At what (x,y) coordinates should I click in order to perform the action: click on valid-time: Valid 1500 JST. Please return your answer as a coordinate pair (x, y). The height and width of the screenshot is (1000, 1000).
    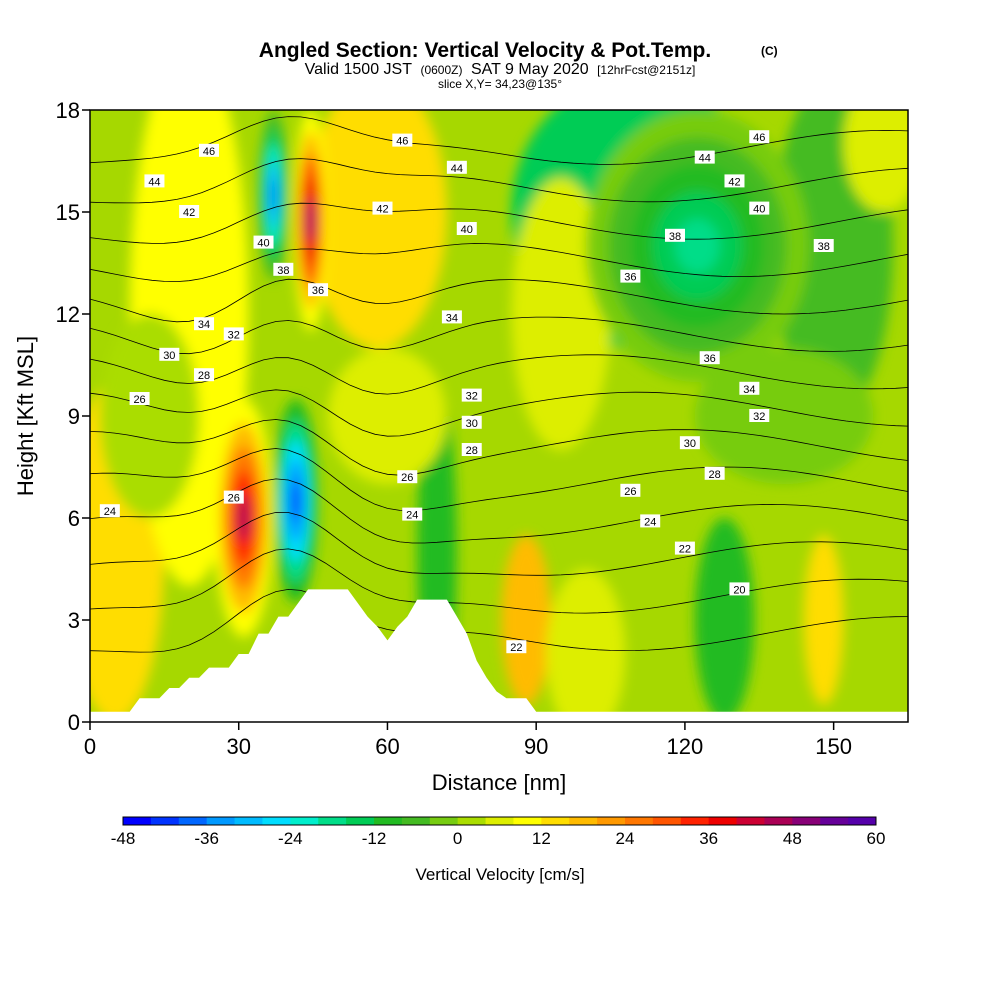
    Looking at the image, I should click on (359, 69).